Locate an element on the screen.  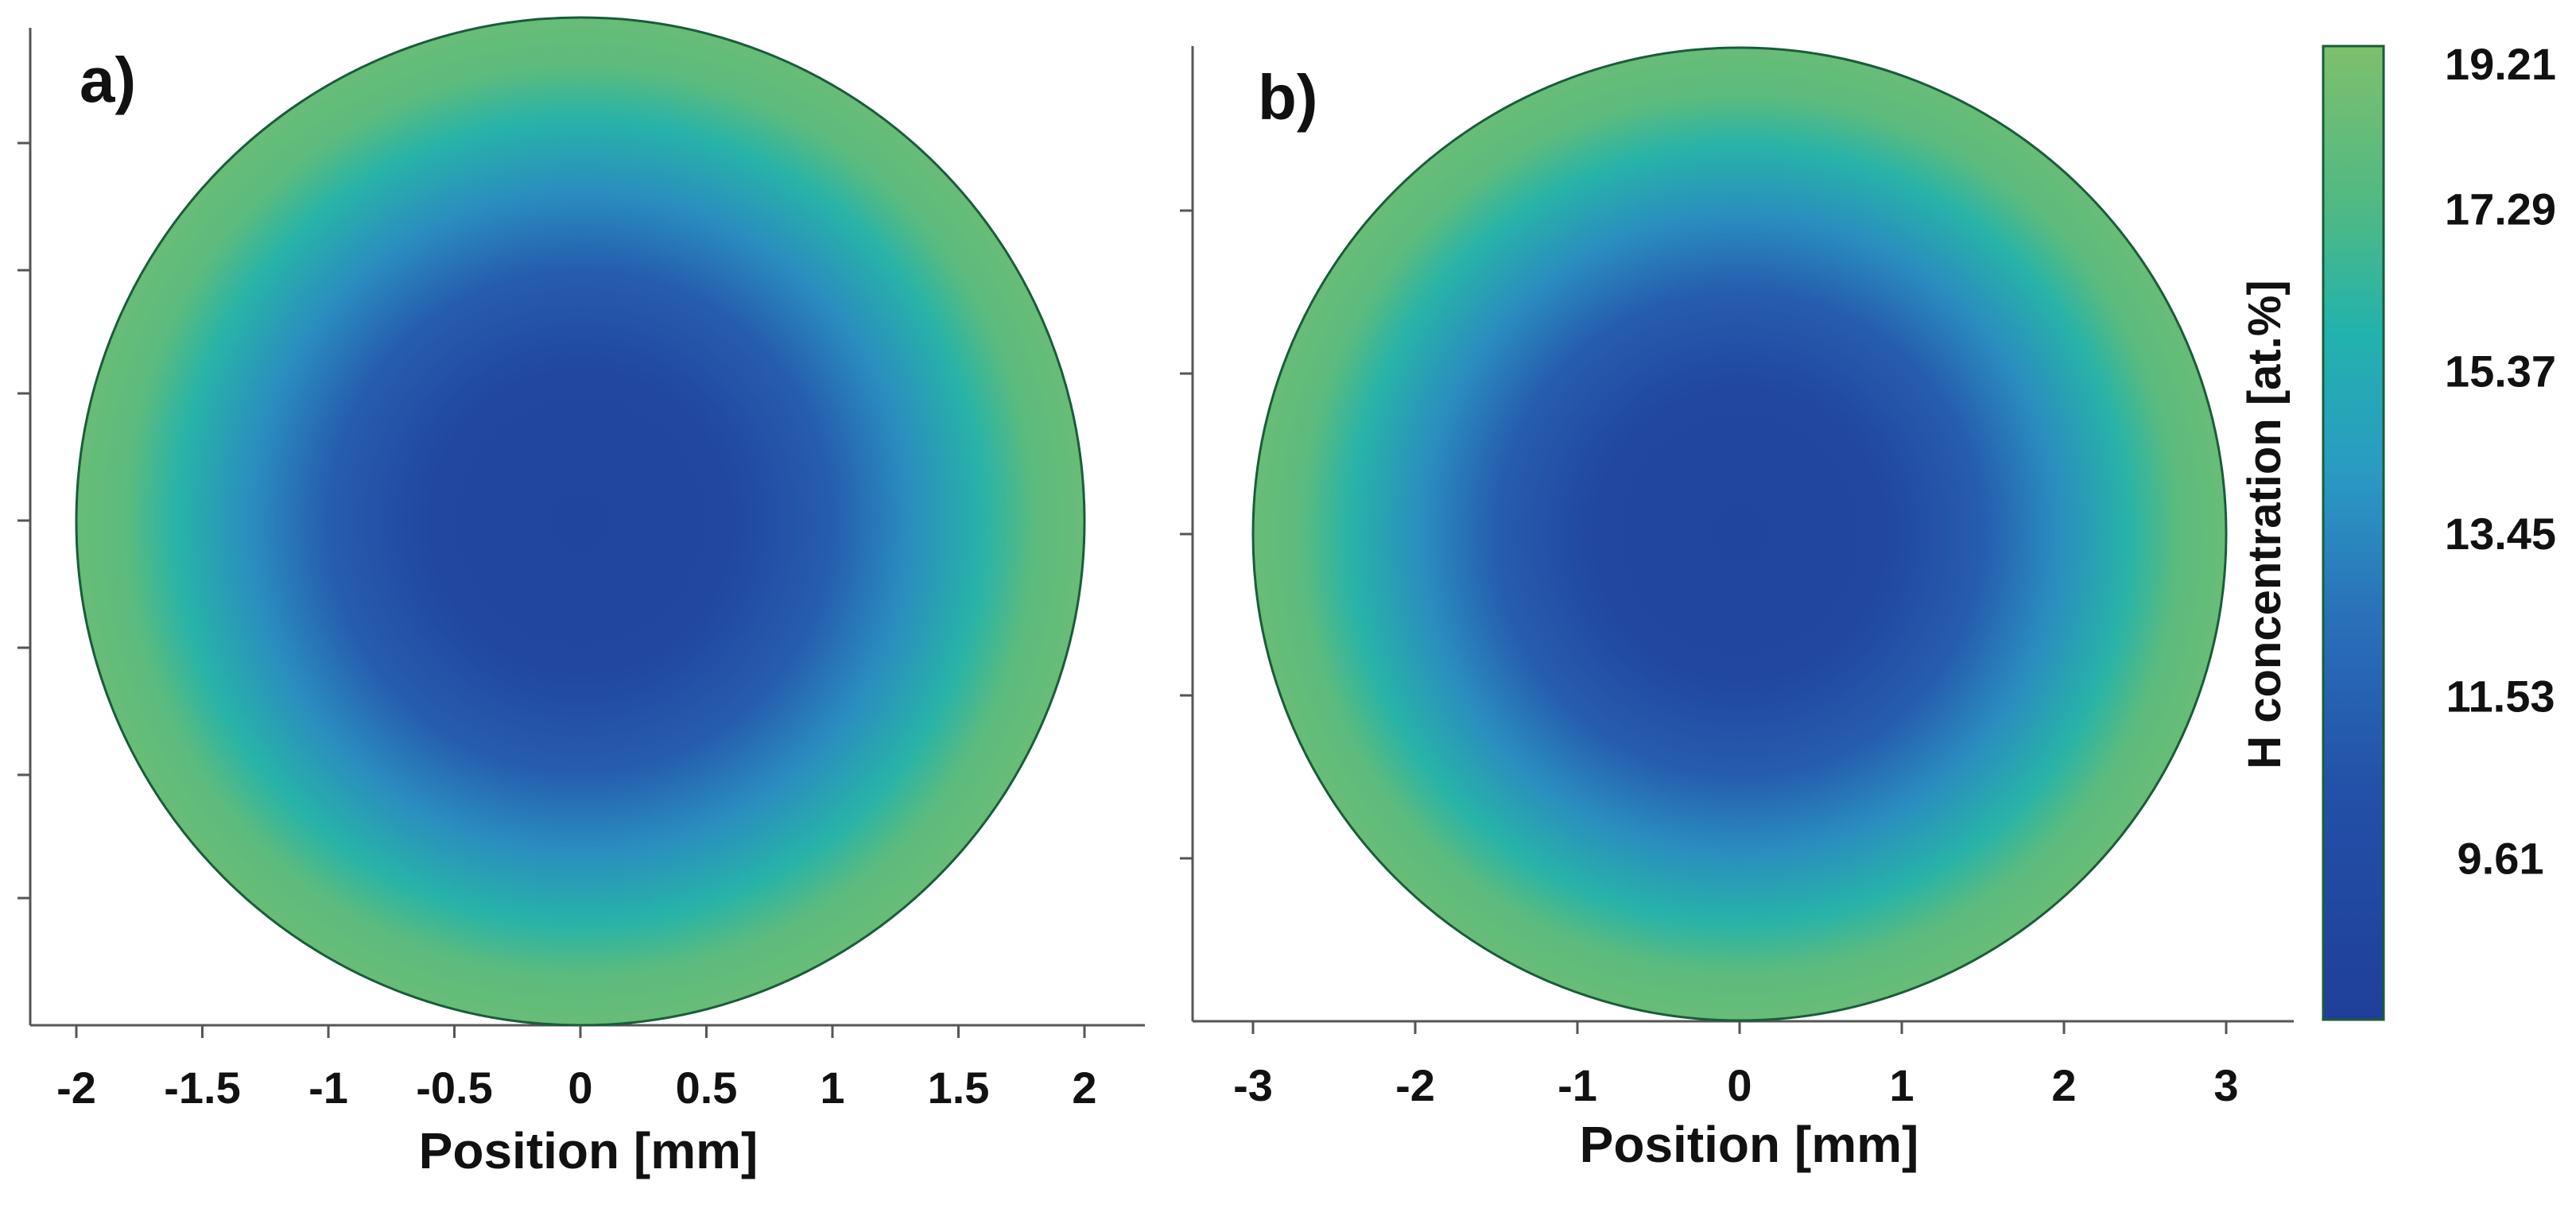
panel-b-x-tick-label: 2 is located at coordinates (2064, 1085).